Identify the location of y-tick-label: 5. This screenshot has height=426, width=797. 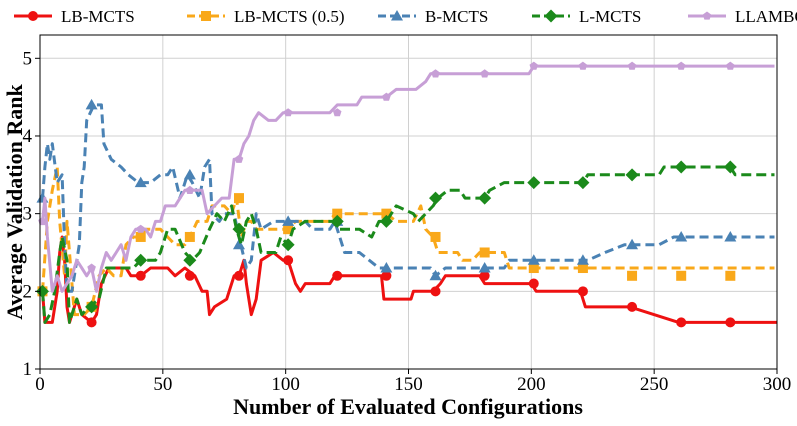
(28, 58).